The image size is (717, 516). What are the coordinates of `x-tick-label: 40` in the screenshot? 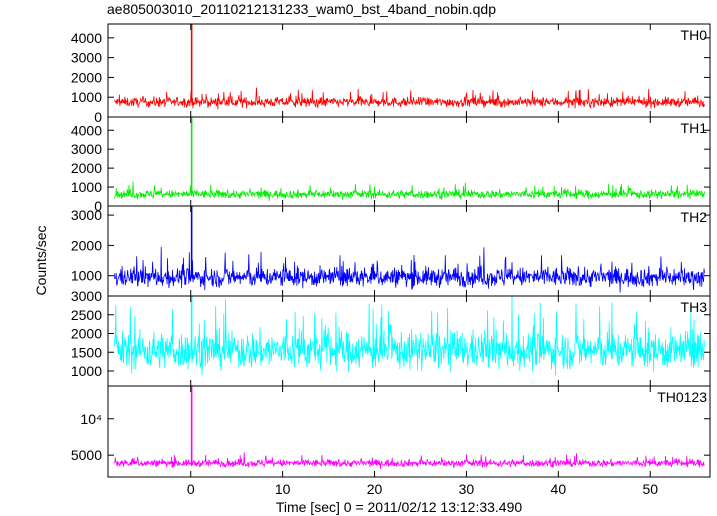 It's located at (559, 489).